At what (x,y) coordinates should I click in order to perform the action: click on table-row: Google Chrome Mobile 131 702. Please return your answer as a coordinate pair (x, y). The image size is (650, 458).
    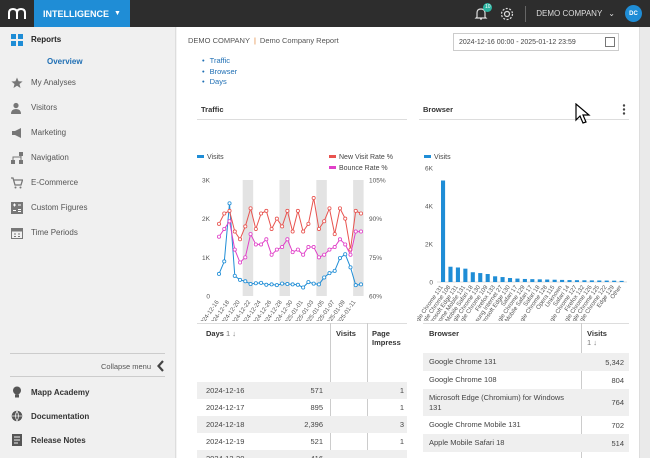
    Looking at the image, I should click on (526, 425).